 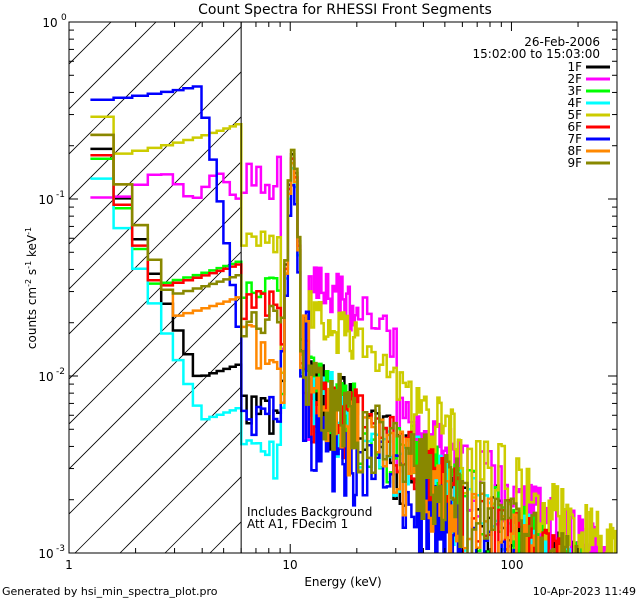 I want to click on y-label-sup: -2, so click(x=28, y=283).